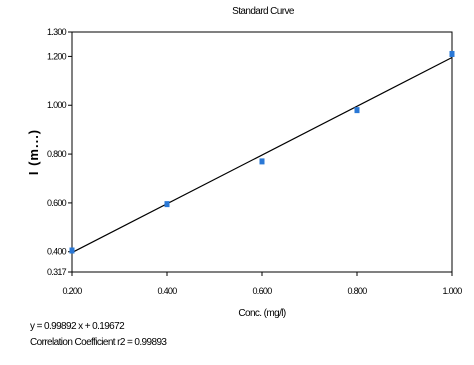  What do you see at coordinates (57, 203) in the screenshot?
I see `y-tick-label: 0.600` at bounding box center [57, 203].